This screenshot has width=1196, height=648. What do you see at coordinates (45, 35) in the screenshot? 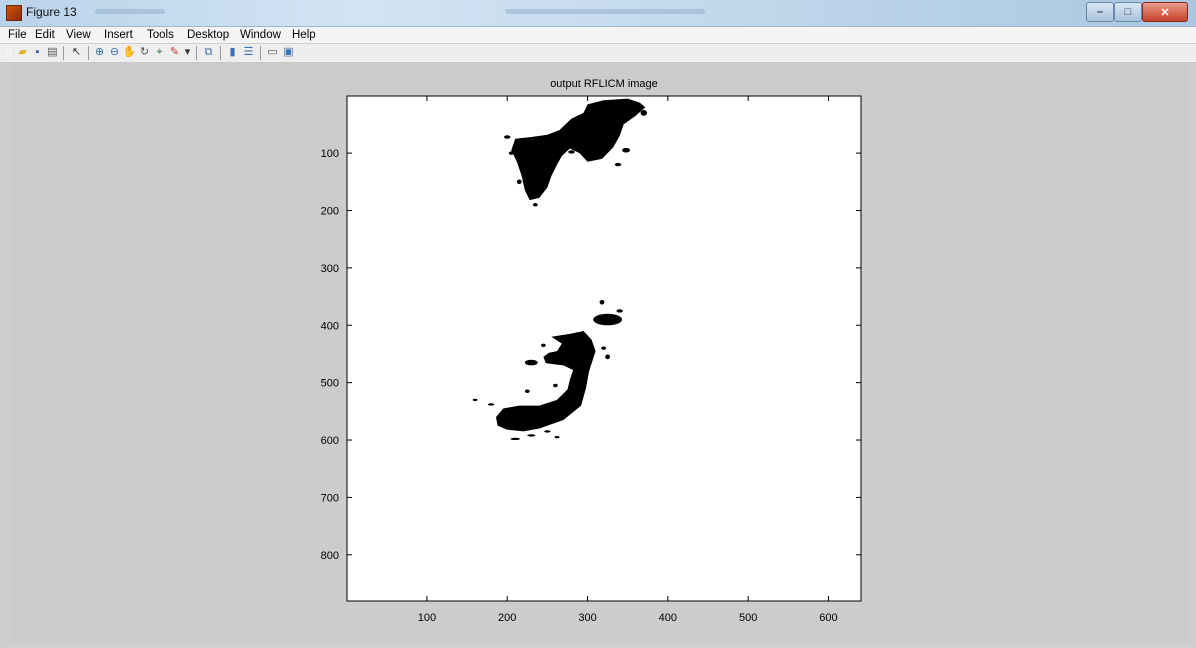
I see `menu-edit: Edit` at bounding box center [45, 35].